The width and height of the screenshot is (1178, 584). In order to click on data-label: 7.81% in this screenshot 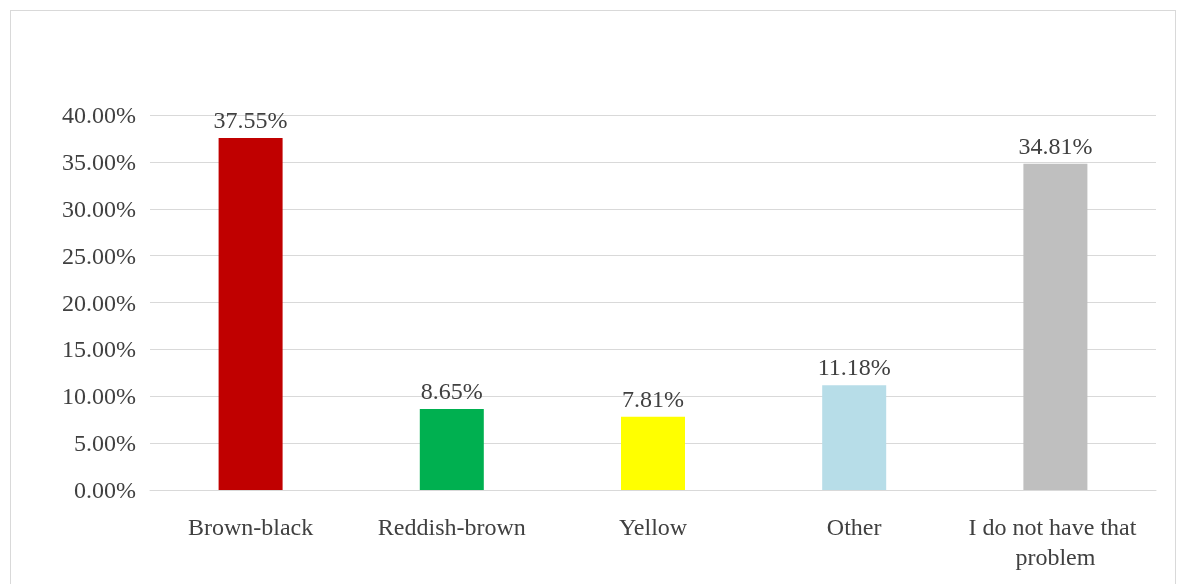, I will do `click(653, 398)`.